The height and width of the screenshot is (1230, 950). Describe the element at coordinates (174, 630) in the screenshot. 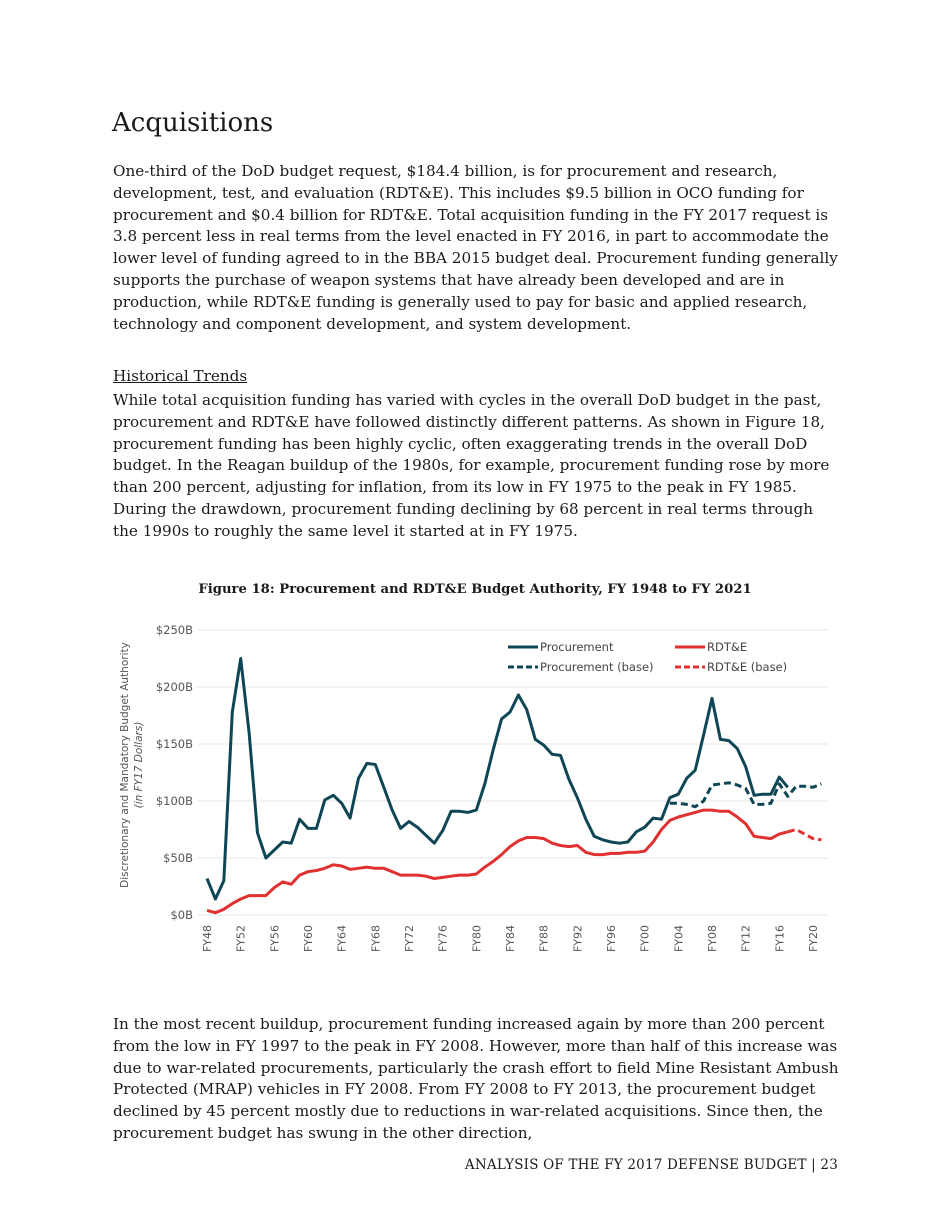

I see `y-tick-label: $250B` at that location.